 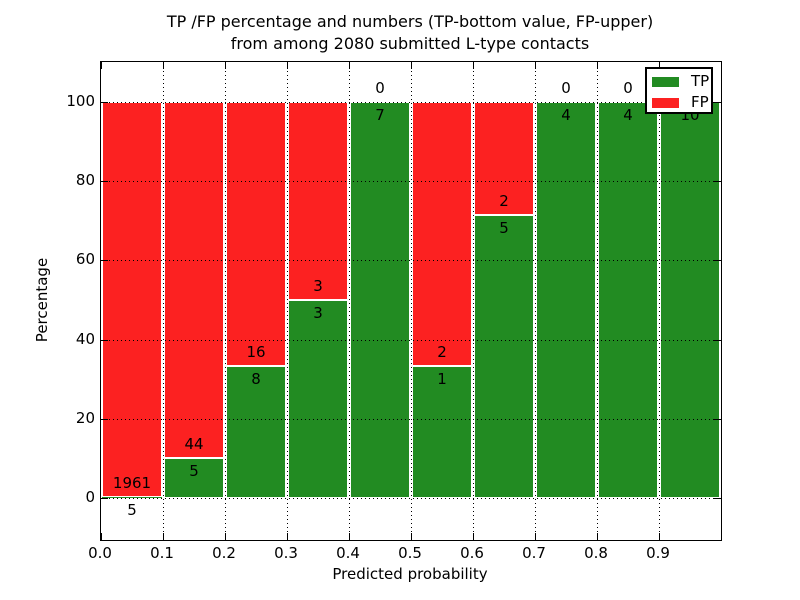 What do you see at coordinates (42, 300) in the screenshot?
I see `y-axis-label: Percentage` at bounding box center [42, 300].